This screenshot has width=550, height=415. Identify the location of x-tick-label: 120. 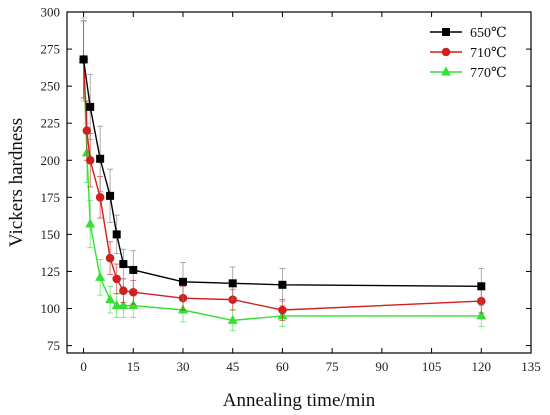
(482, 366).